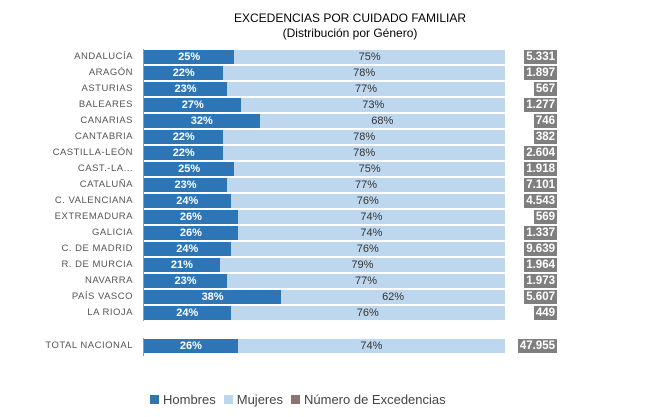 The image size is (670, 417). What do you see at coordinates (540, 185) in the screenshot?
I see `count-label: 7.101` at bounding box center [540, 185].